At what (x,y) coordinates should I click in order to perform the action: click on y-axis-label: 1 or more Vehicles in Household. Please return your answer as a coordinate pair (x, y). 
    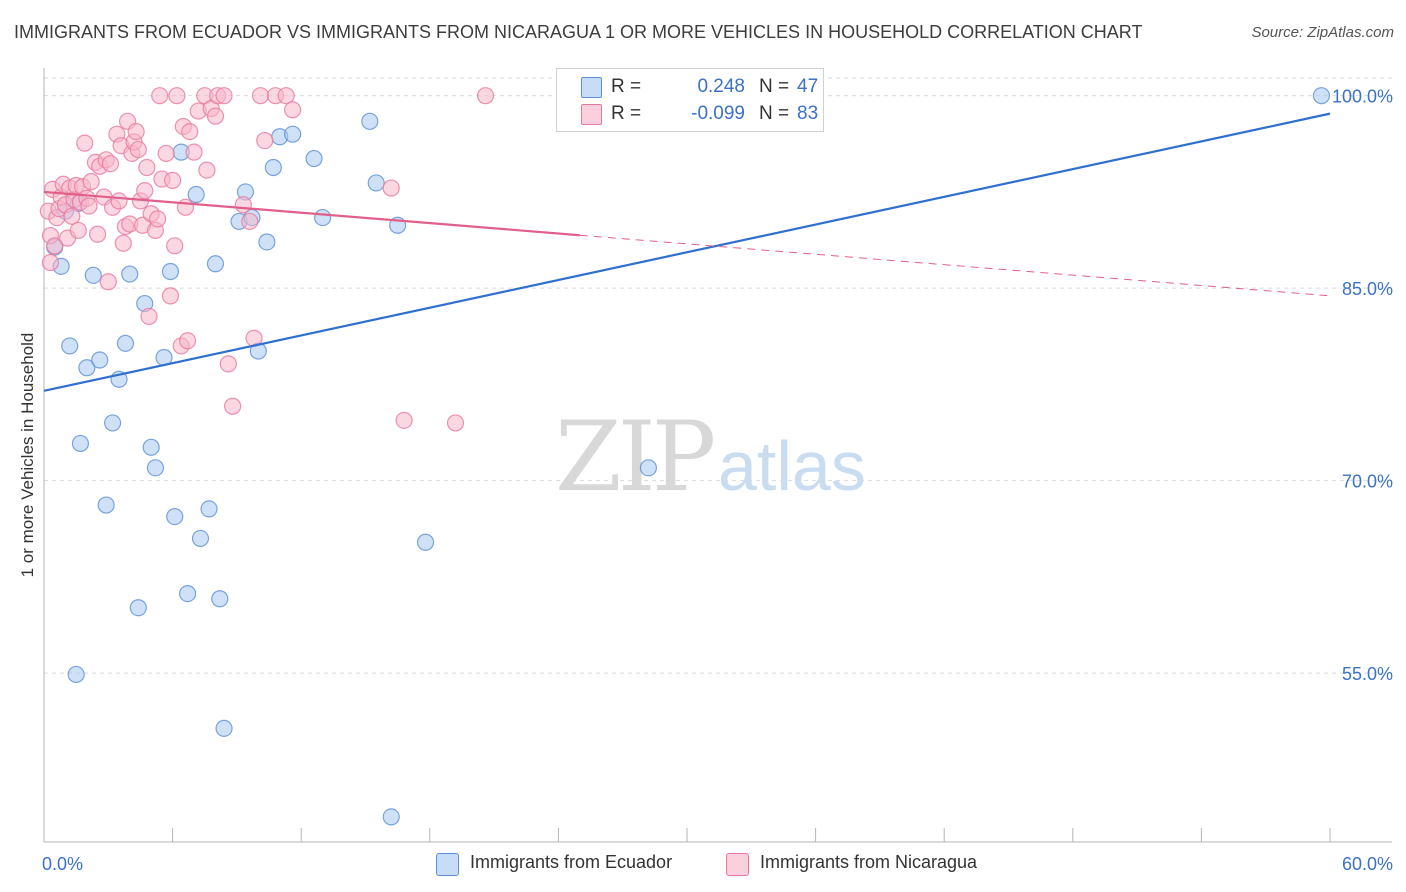
    Looking at the image, I should click on (27, 455).